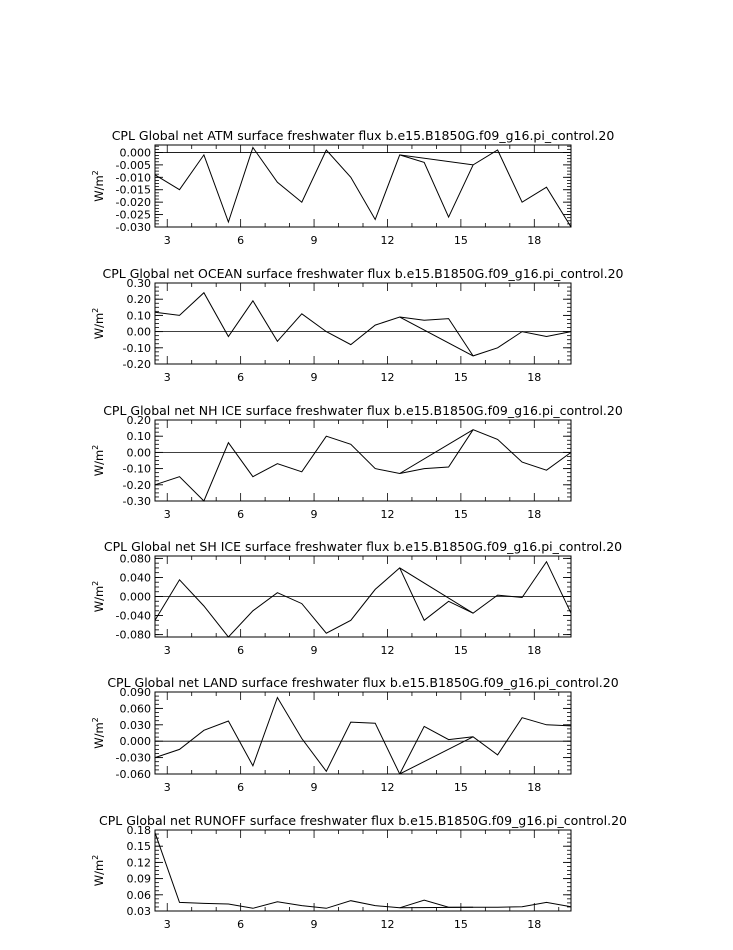  I want to click on y-tick-label: 0.18, so click(139, 830).